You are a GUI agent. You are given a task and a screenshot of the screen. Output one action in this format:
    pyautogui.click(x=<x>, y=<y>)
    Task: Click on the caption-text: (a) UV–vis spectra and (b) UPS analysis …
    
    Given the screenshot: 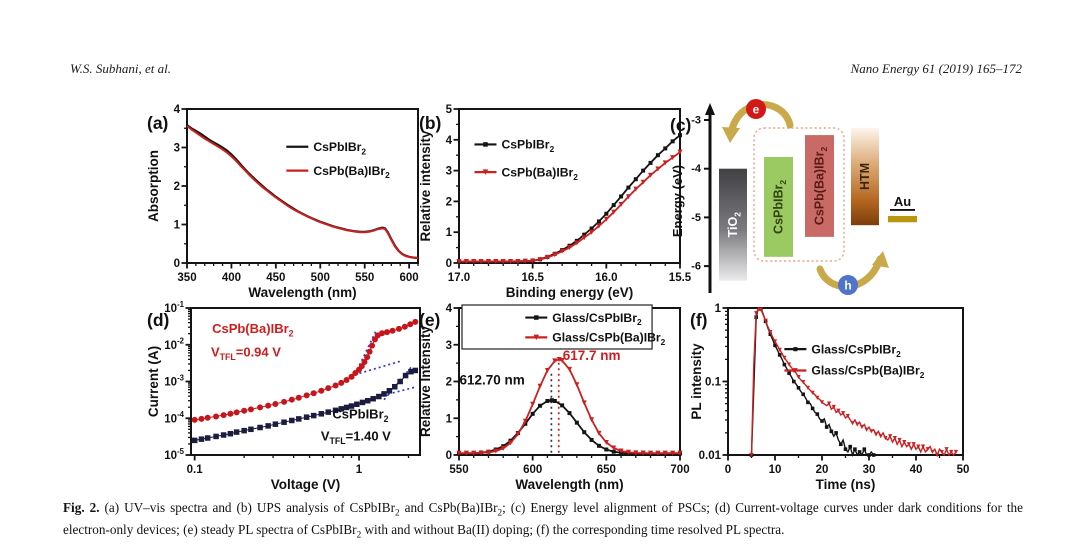 What is the action you would take?
    pyautogui.click(x=543, y=520)
    